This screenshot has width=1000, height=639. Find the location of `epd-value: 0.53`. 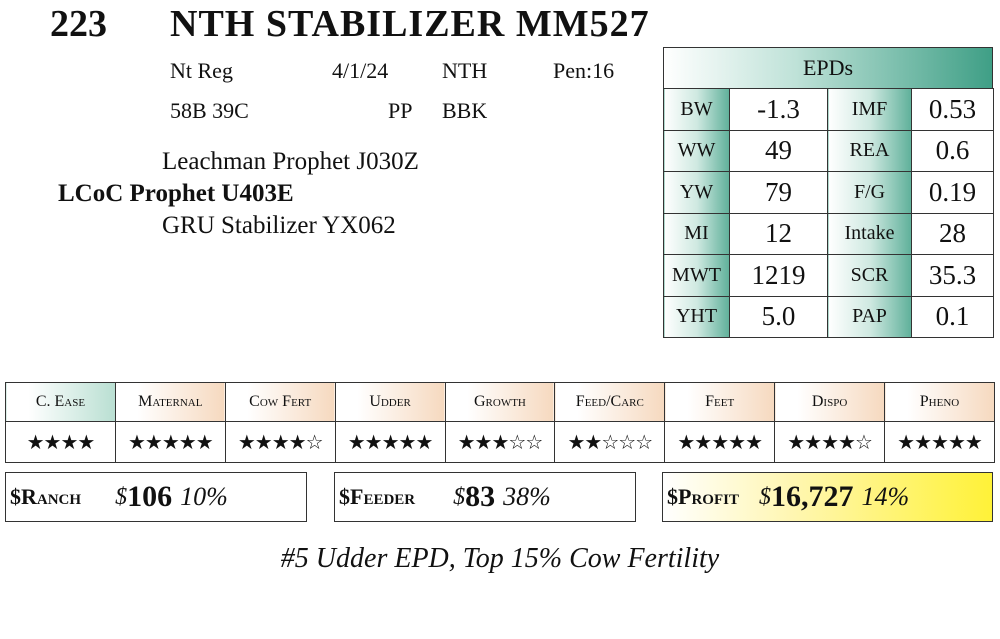

epd-value: 0.53 is located at coordinates (952, 109).